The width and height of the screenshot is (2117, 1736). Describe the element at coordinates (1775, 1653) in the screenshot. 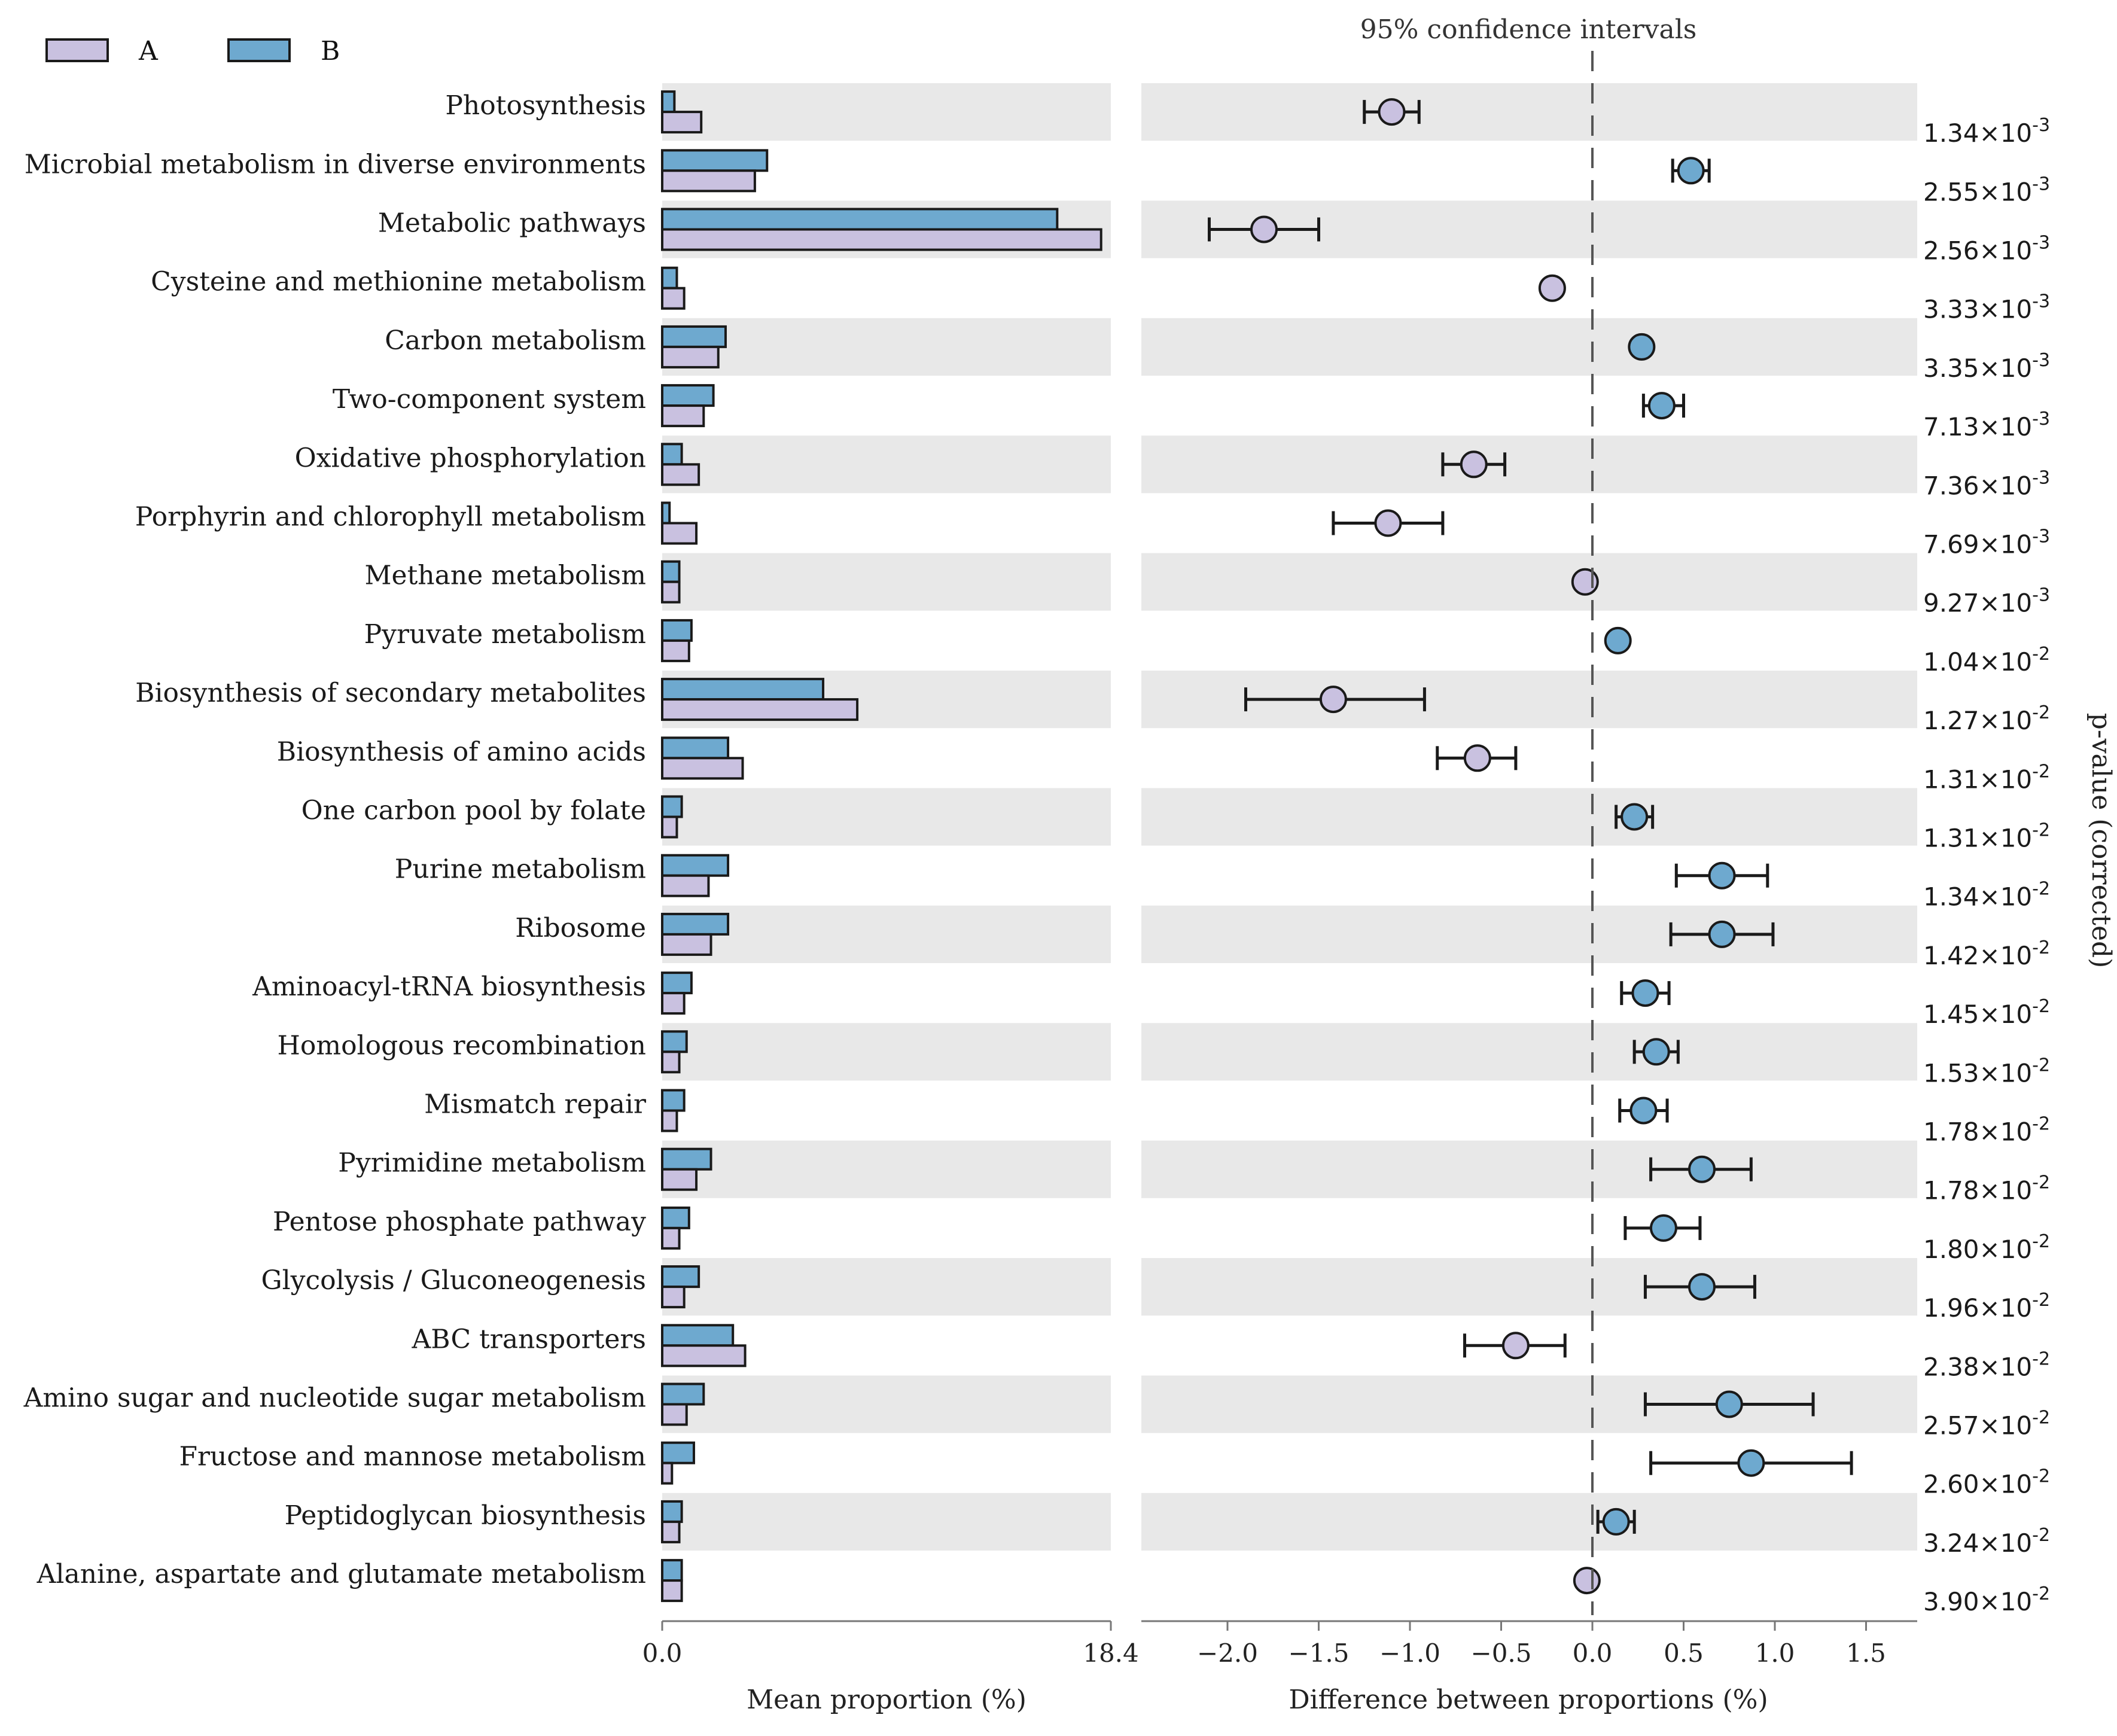

I see `right-tick-label: 1.0` at that location.